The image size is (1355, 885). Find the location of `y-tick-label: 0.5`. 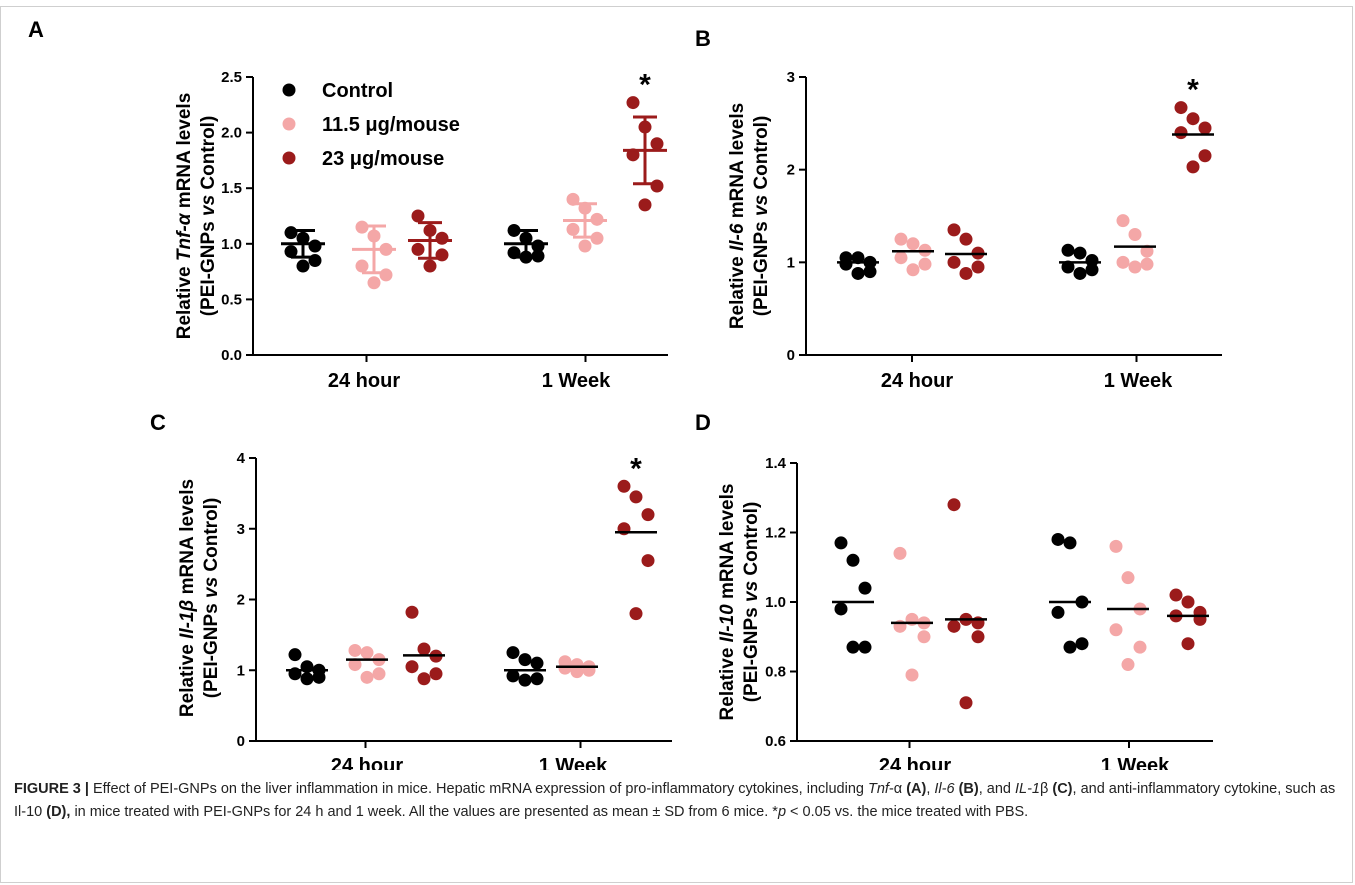

y-tick-label: 0.5 is located at coordinates (231, 299).